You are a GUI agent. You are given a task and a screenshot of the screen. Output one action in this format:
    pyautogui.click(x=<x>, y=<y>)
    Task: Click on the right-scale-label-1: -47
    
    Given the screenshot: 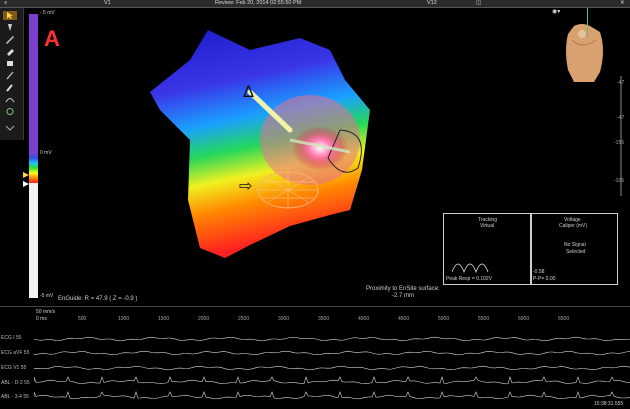 What is the action you would take?
    pyautogui.click(x=621, y=83)
    